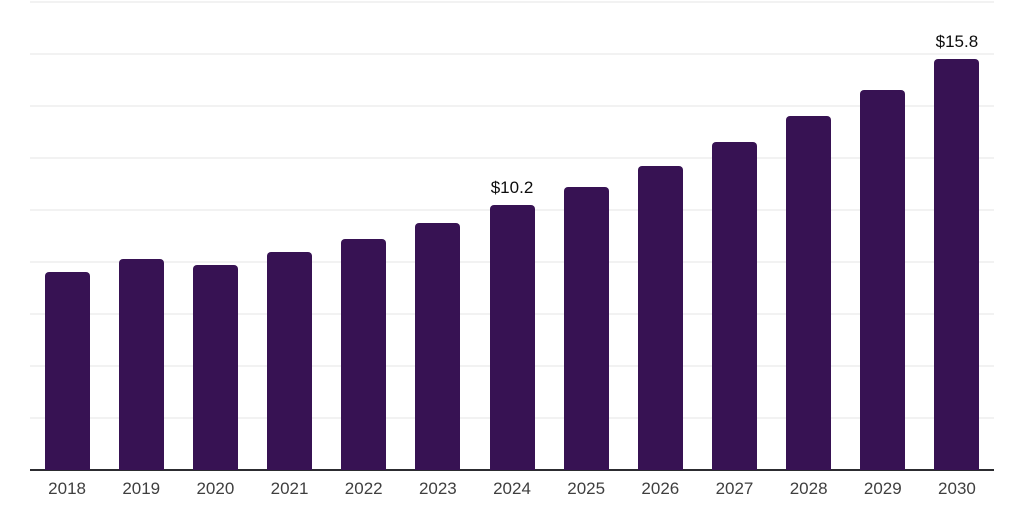  What do you see at coordinates (808, 488) in the screenshot?
I see `x-tick-2028: 2028` at bounding box center [808, 488].